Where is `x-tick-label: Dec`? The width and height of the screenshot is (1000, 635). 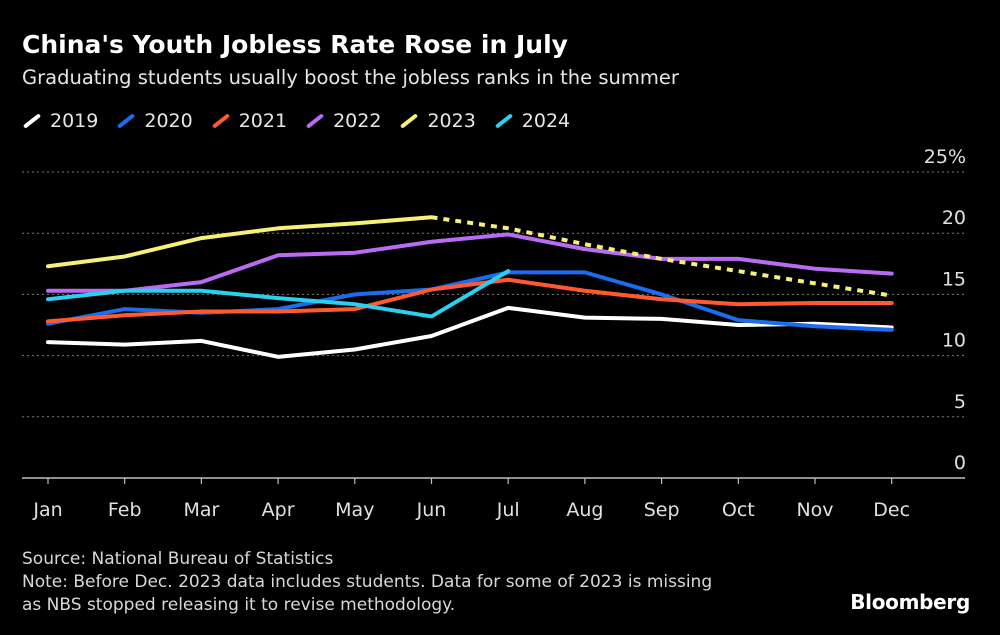 x-tick-label: Dec is located at coordinates (891, 510).